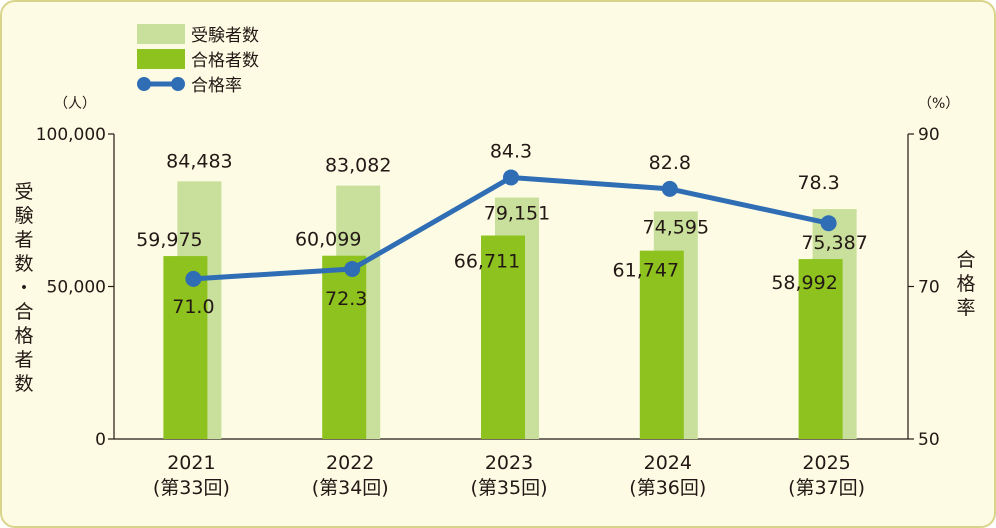 The height and width of the screenshot is (528, 996). I want to click on x-tick-round: (第34回), so click(350, 488).